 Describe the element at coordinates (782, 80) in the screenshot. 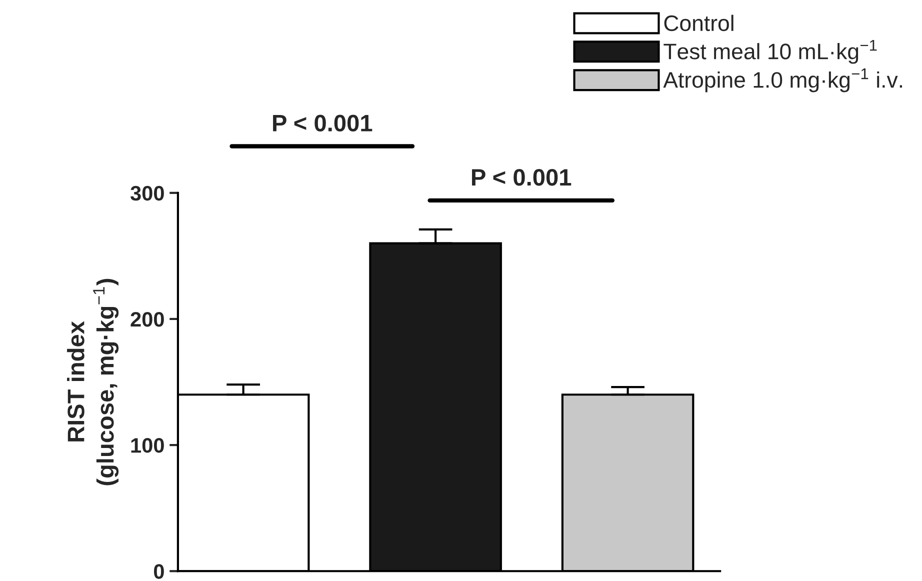

I see `legend-label: Atropine 1.0 mg·kg$^{−1}$ i.v.` at that location.